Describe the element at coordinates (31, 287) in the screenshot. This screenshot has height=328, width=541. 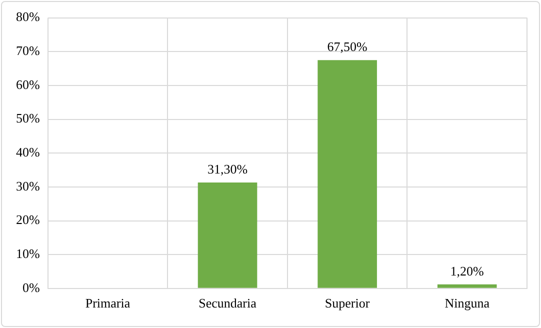
I see `y-tick-label: 0%` at that location.